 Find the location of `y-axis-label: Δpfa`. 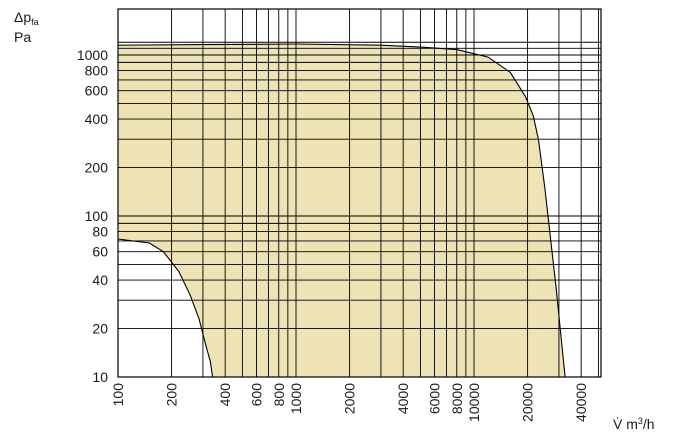

y-axis-label: Δpfa is located at coordinates (26, 18).